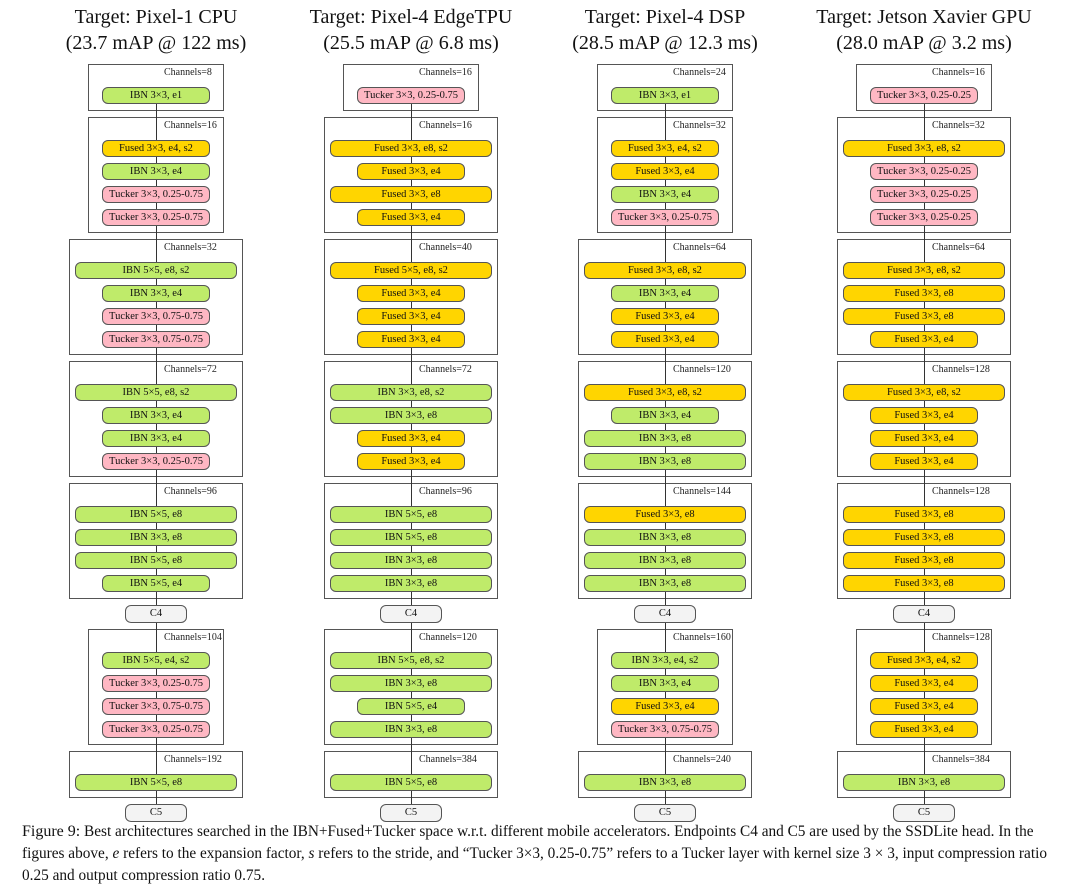  What do you see at coordinates (702, 759) in the screenshot?
I see `channels-label: Channels=240` at bounding box center [702, 759].